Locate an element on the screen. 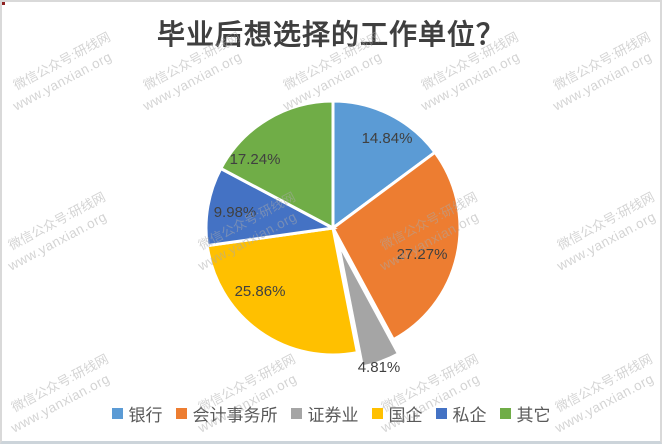 The width and height of the screenshot is (662, 444). legend-label: 银行 is located at coordinates (145, 415).